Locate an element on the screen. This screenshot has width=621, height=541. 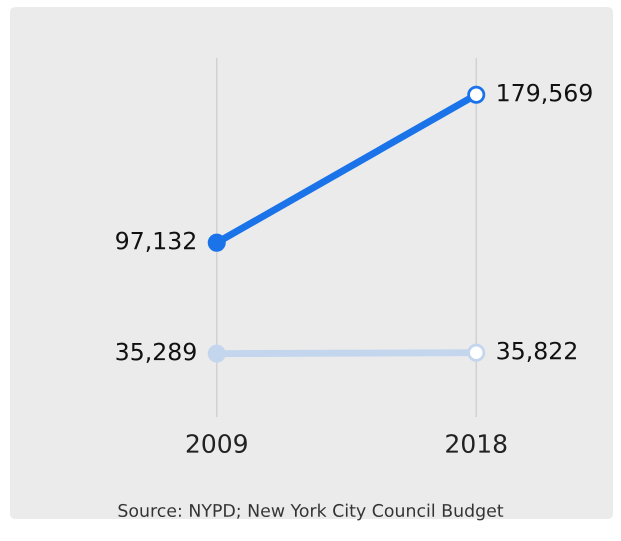
x-tick-label: 2009 is located at coordinates (216, 444).